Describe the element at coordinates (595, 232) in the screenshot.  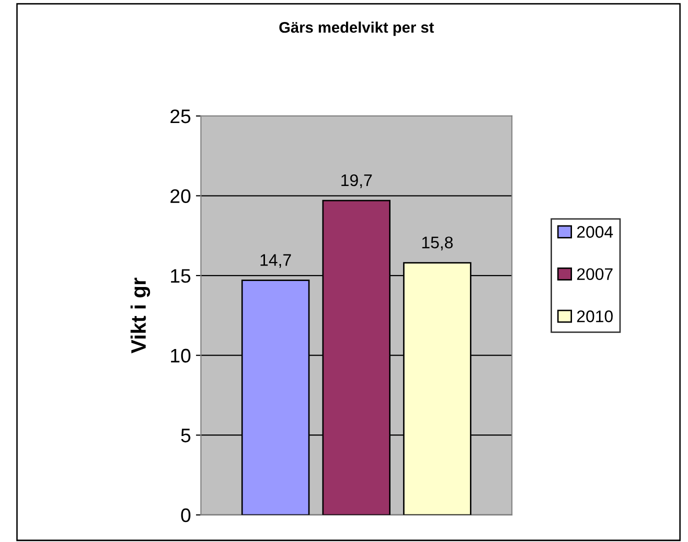
I see `legend-label: 2004` at that location.